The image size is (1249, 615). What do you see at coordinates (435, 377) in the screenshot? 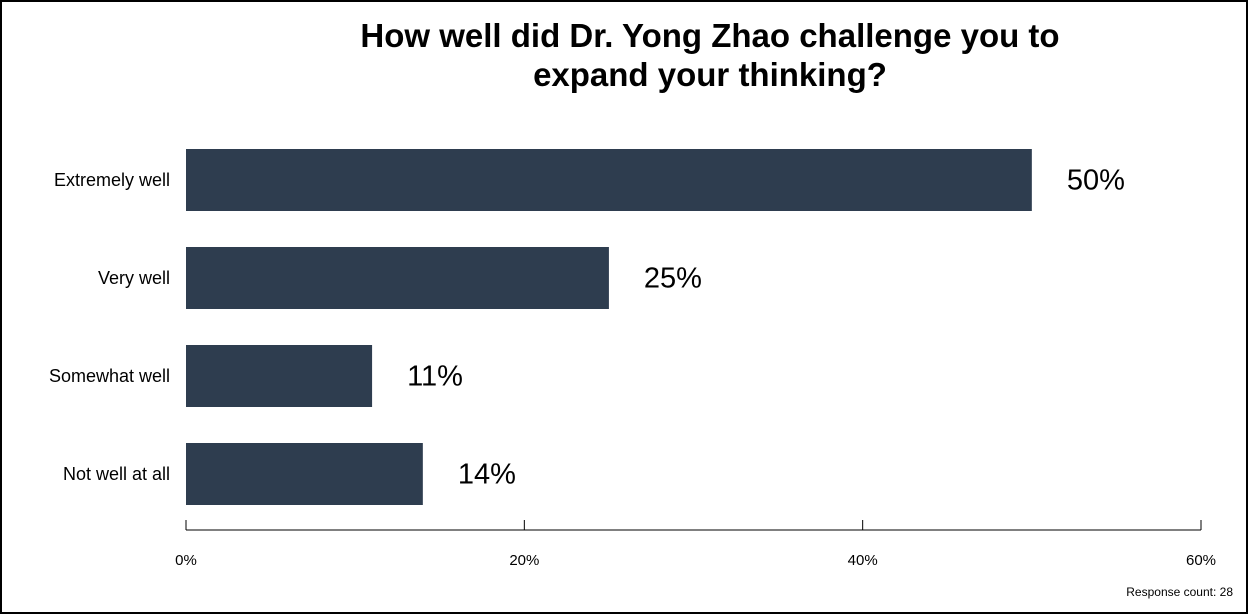
I see `value-label: 11%` at bounding box center [435, 377].